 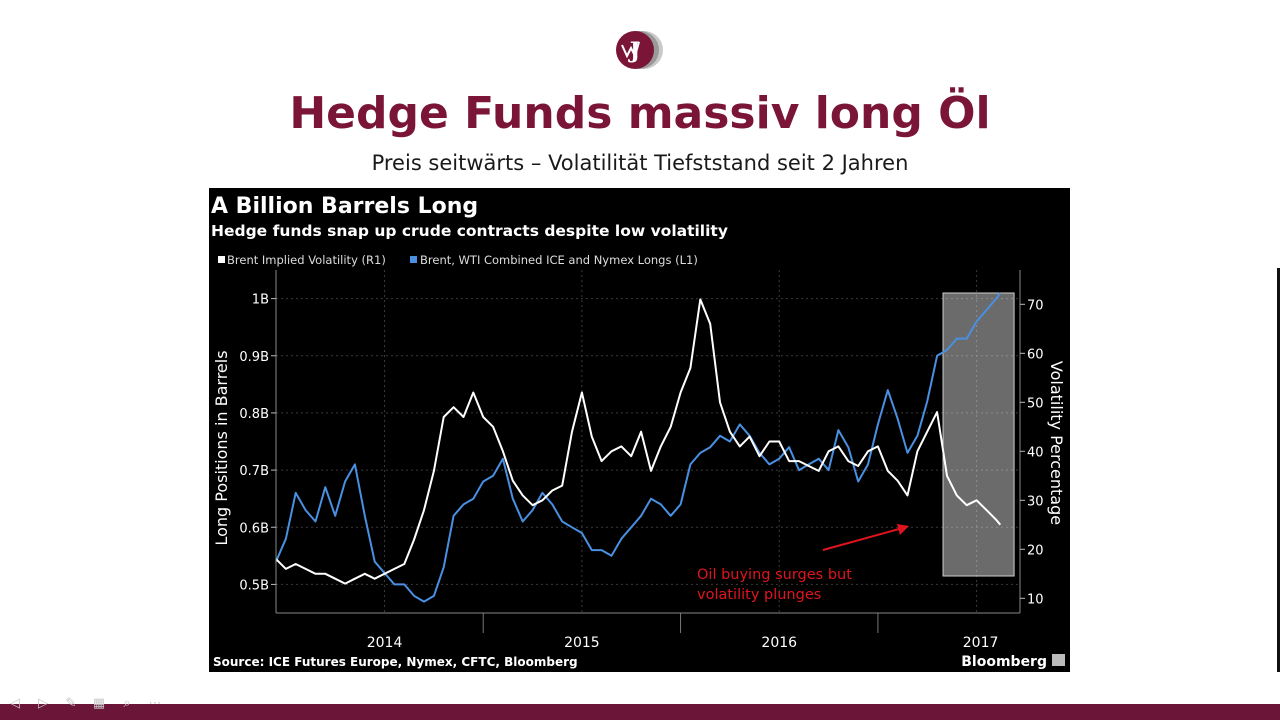 What do you see at coordinates (1035, 452) in the screenshot?
I see `y2-tick-label-3: 40` at bounding box center [1035, 452].